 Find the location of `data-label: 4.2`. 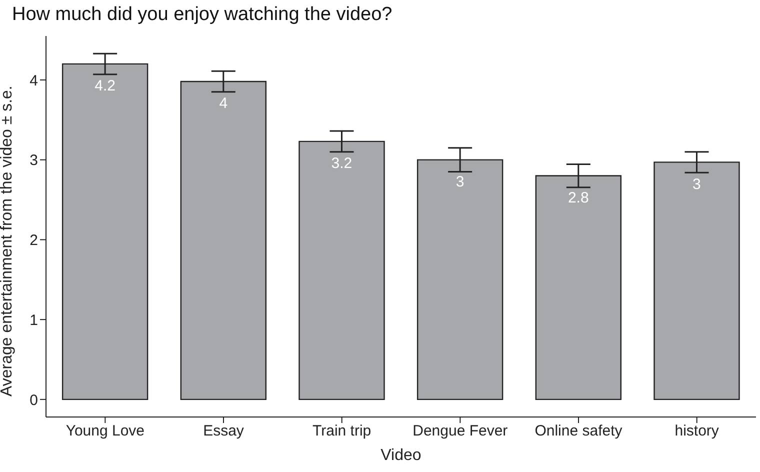

data-label: 4.2 is located at coordinates (105, 86).